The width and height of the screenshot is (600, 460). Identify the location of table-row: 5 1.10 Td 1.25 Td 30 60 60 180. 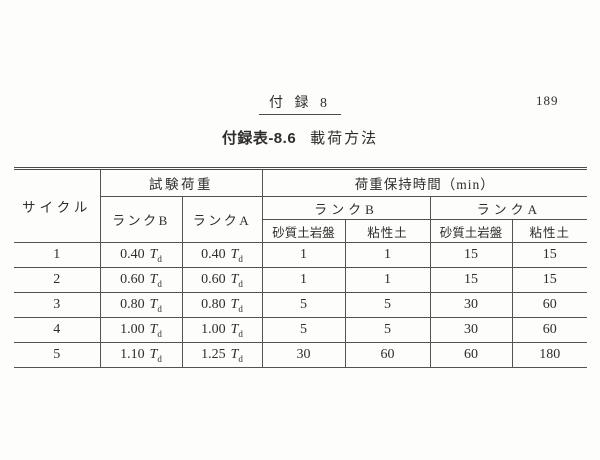
(301, 355).